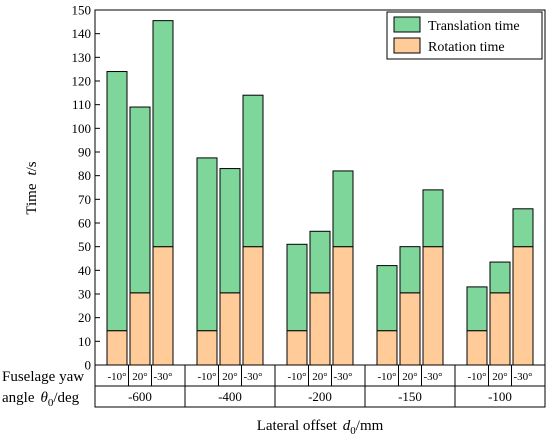 The width and height of the screenshot is (550, 439). What do you see at coordinates (407, 24) in the screenshot?
I see `legend-swatch-translation` at bounding box center [407, 24].